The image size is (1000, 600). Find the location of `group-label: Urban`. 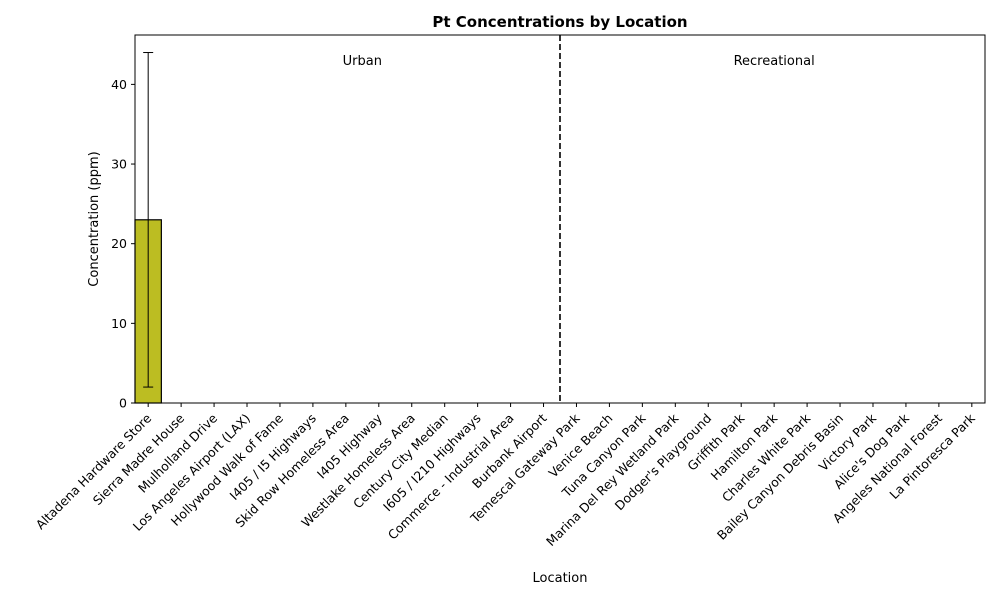

group-label: Urban is located at coordinates (362, 61).